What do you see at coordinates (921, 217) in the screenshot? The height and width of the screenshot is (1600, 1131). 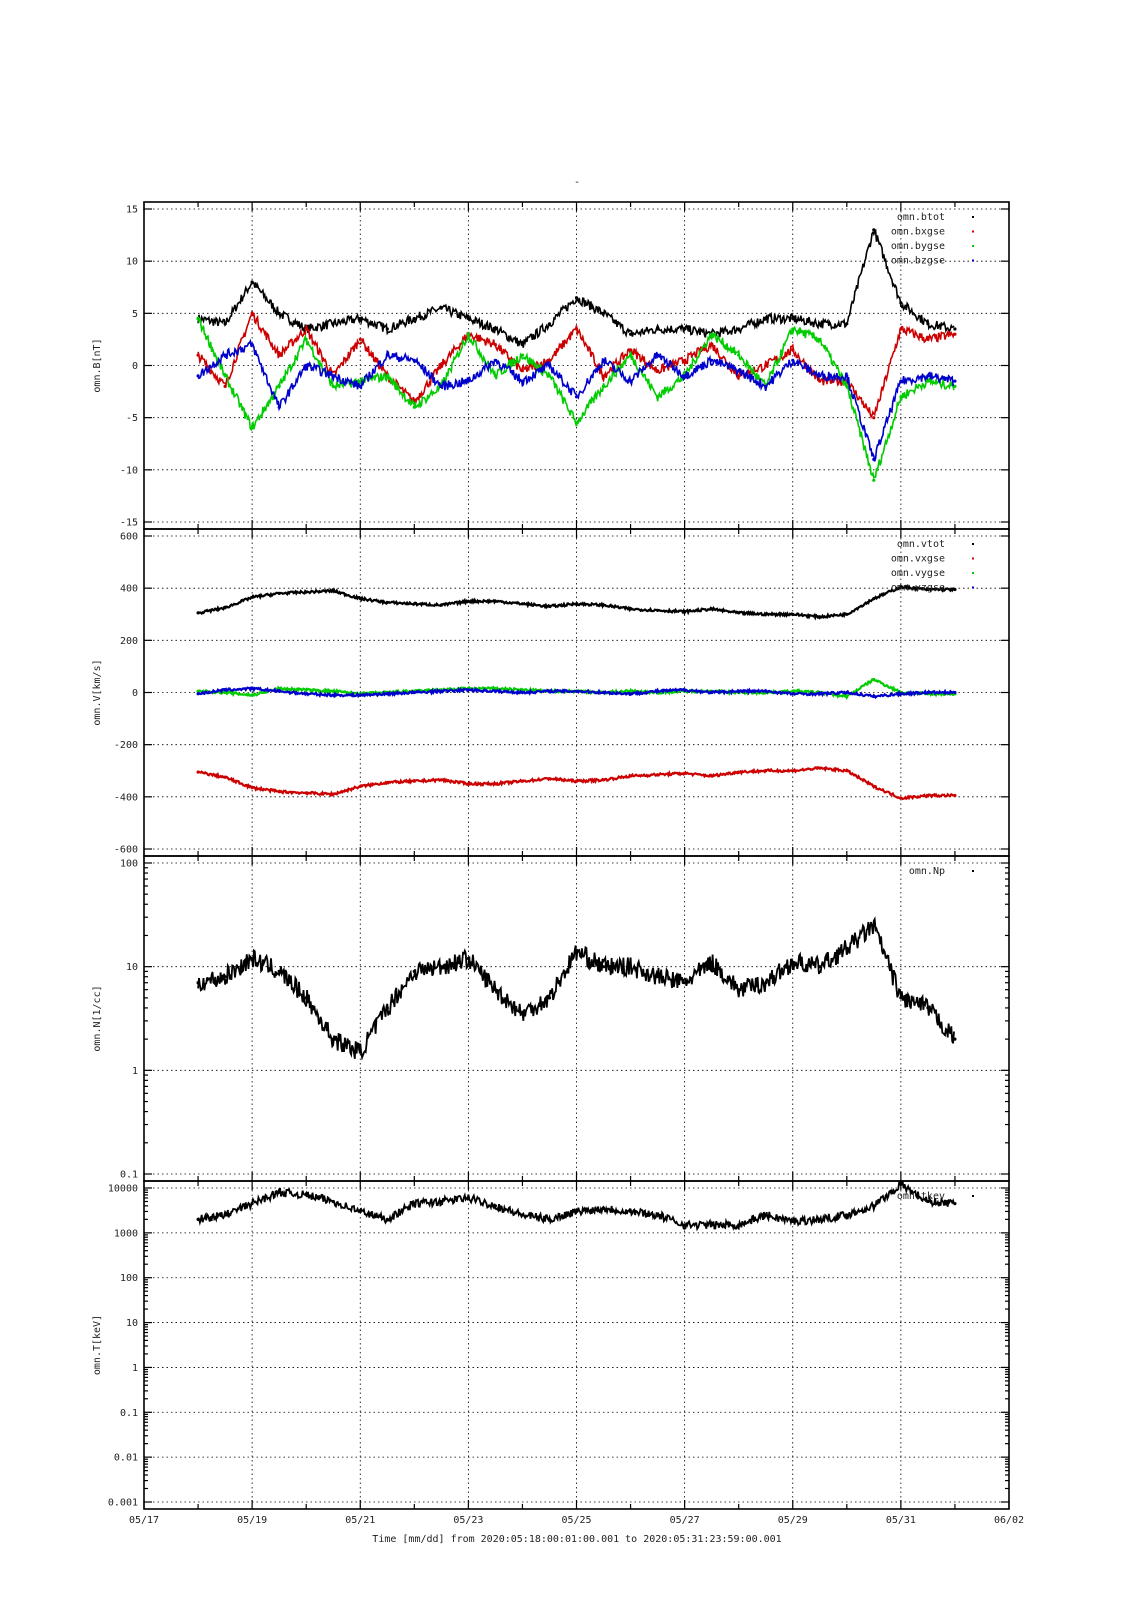 I see `legend-label: omn.btot` at bounding box center [921, 217].